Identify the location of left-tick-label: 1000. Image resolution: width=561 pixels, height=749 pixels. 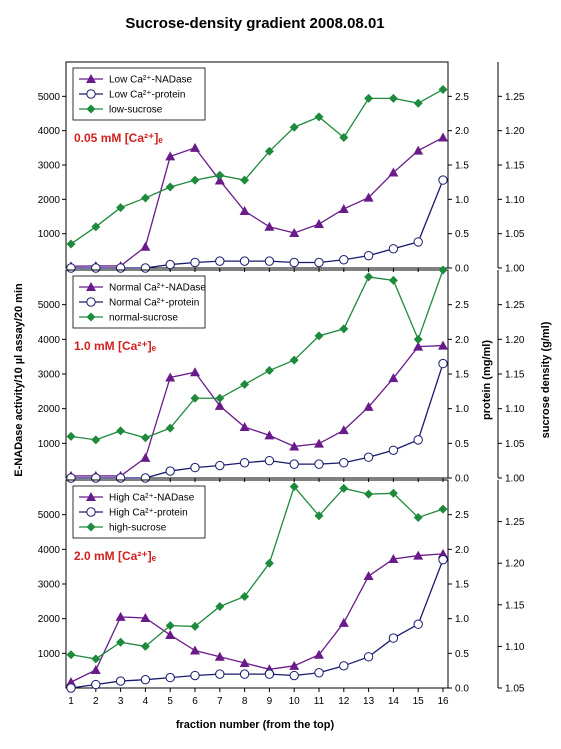
(49, 444).